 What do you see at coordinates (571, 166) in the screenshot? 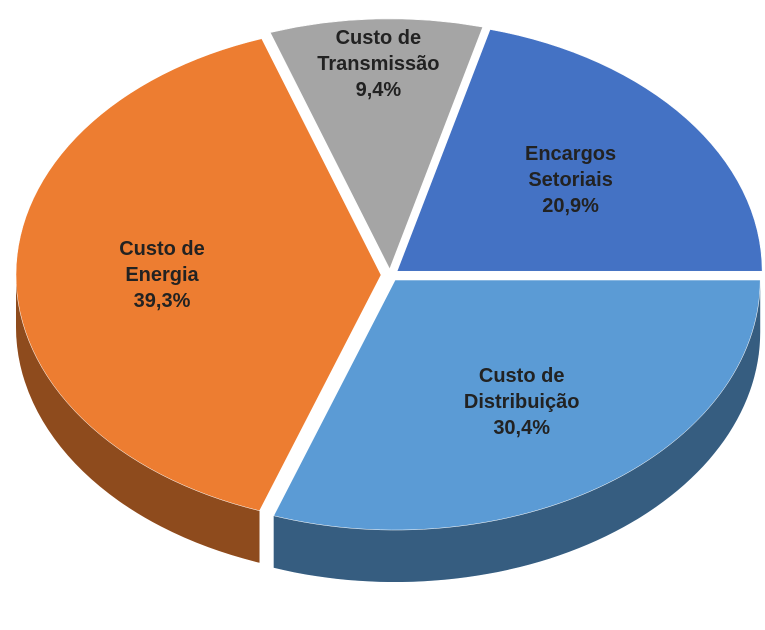
I see `category-label: Encargos Setoriais` at bounding box center [571, 166].